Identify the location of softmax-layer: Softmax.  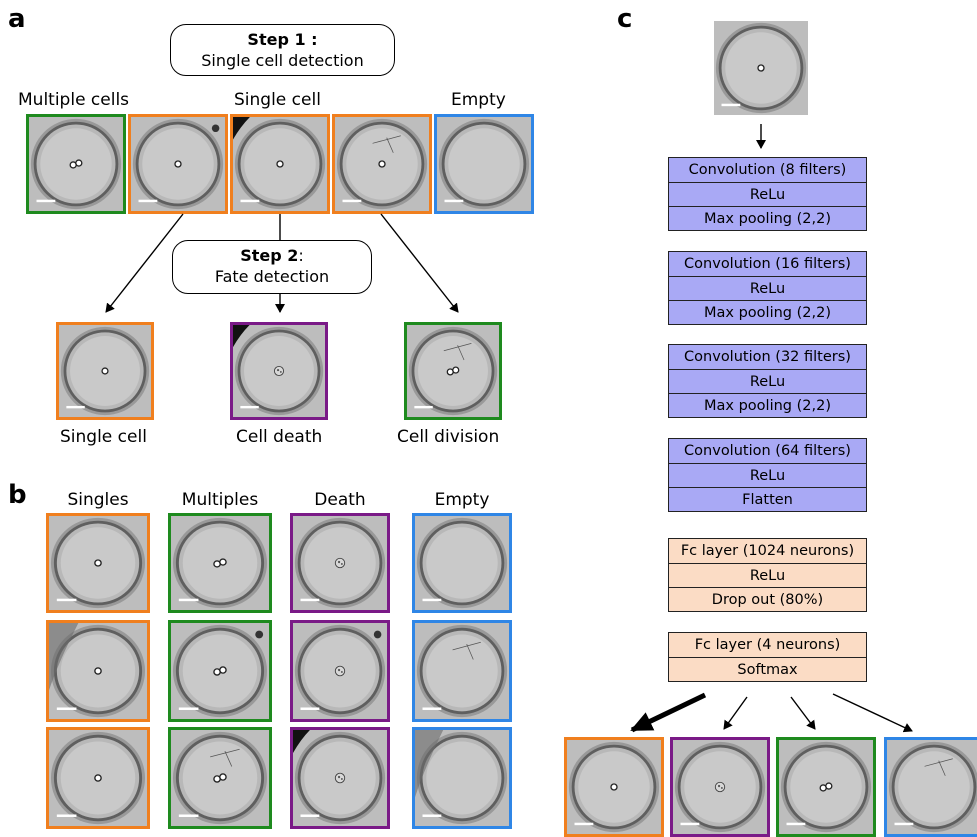
(767, 669).